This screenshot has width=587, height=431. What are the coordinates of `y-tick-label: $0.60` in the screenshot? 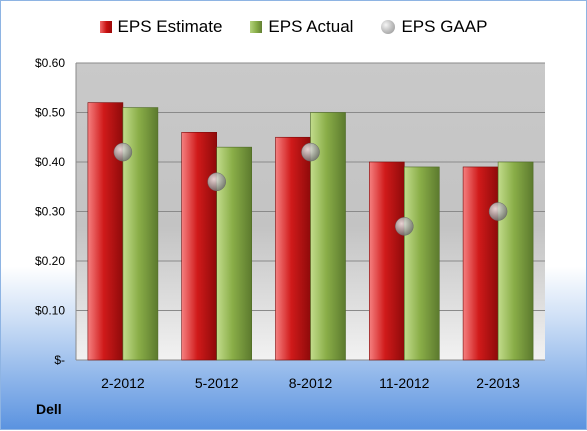 It's located at (50, 63).